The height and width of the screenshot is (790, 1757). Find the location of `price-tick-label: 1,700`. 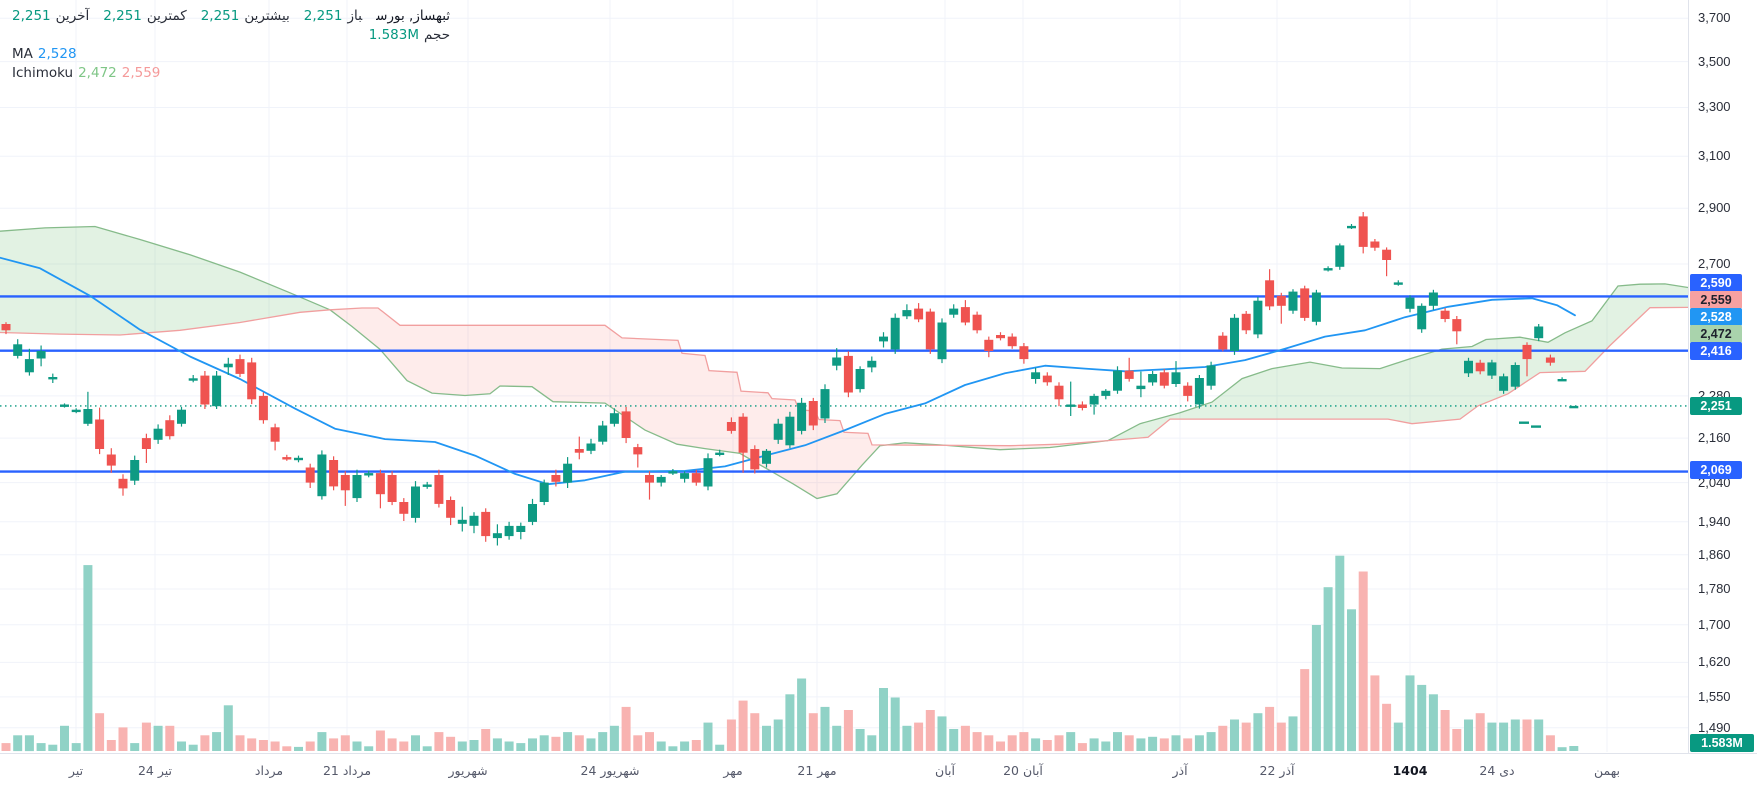

price-tick-label: 1,700 is located at coordinates (1714, 624).